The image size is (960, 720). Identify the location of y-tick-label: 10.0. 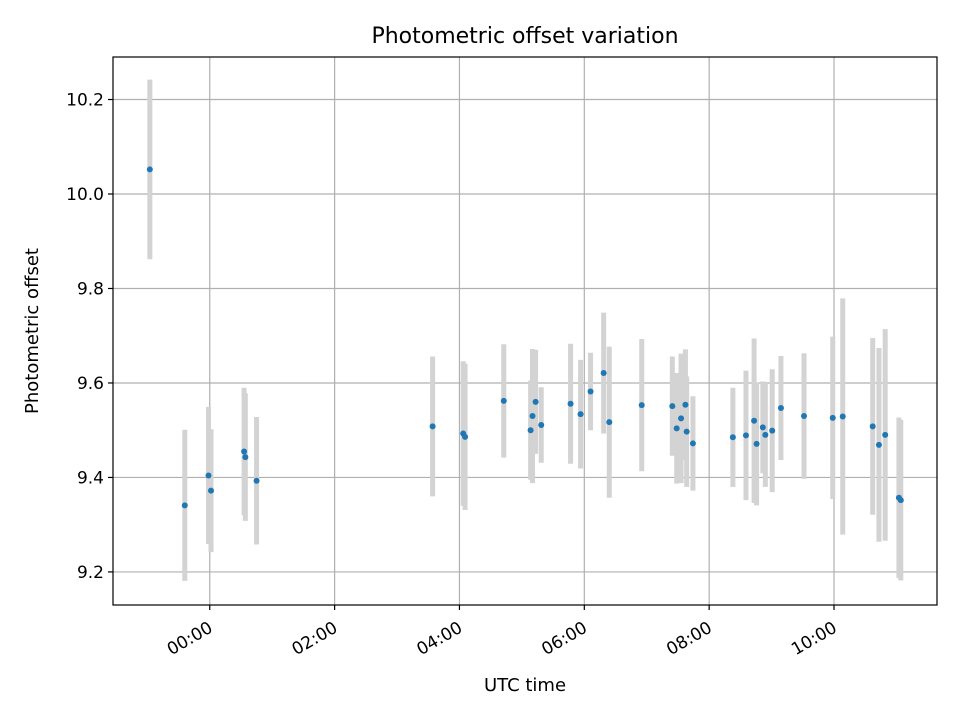
(85, 195).